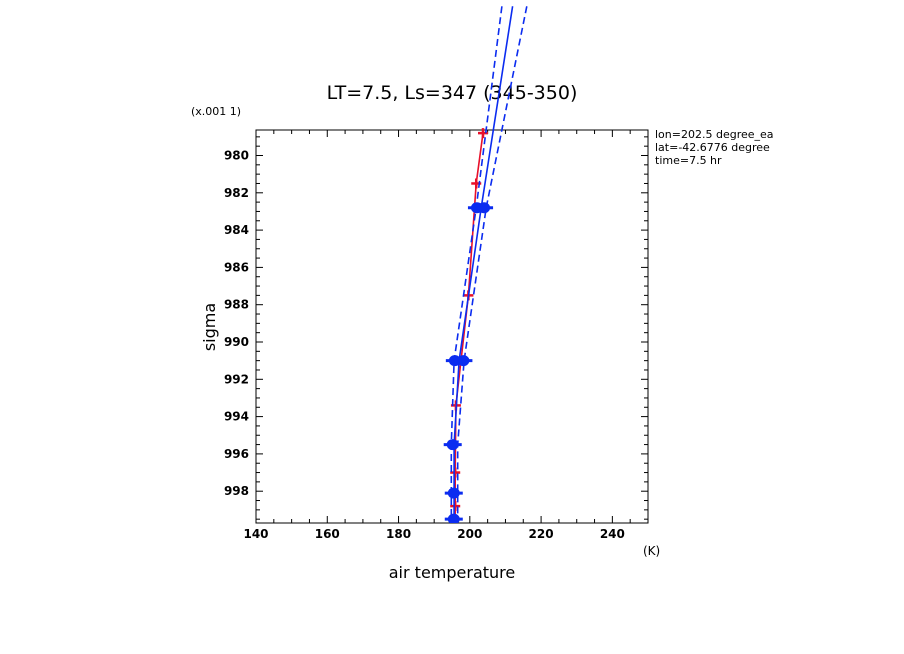 The width and height of the screenshot is (904, 654). Describe the element at coordinates (688, 160) in the screenshot. I see `annotation-line: time=7.5 hr` at that location.